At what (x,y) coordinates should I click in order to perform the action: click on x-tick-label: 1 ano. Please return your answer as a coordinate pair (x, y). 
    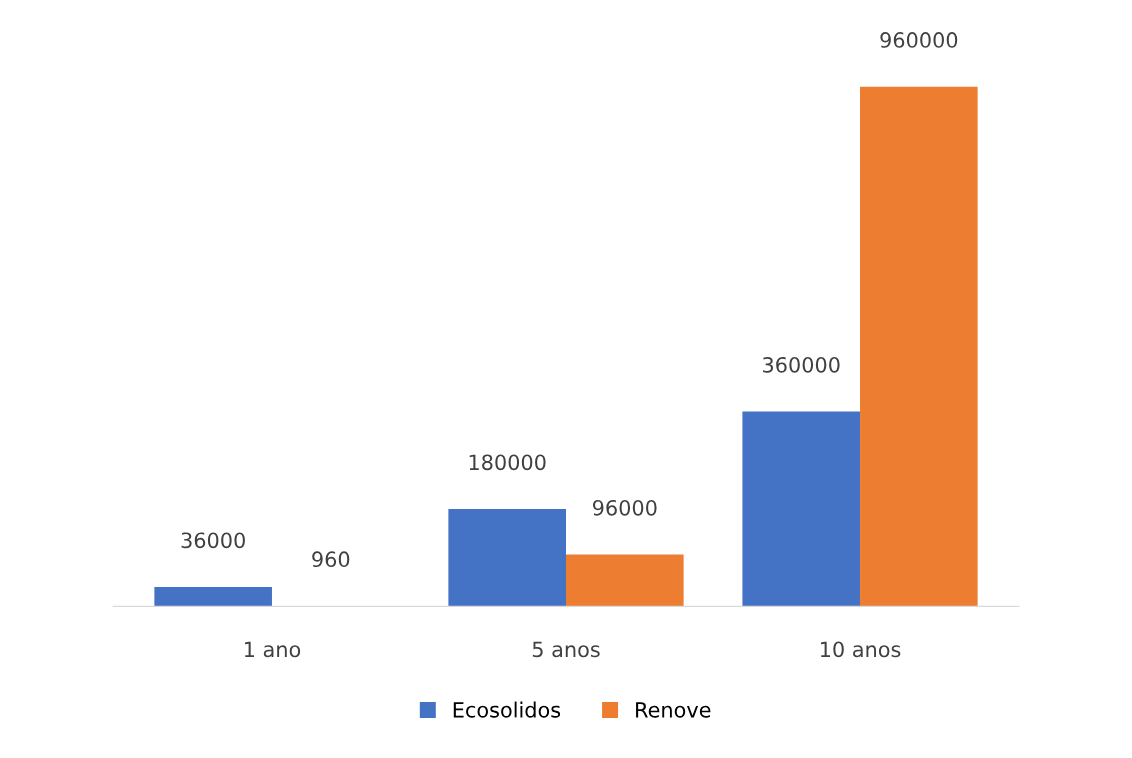
    Looking at the image, I should click on (272, 649).